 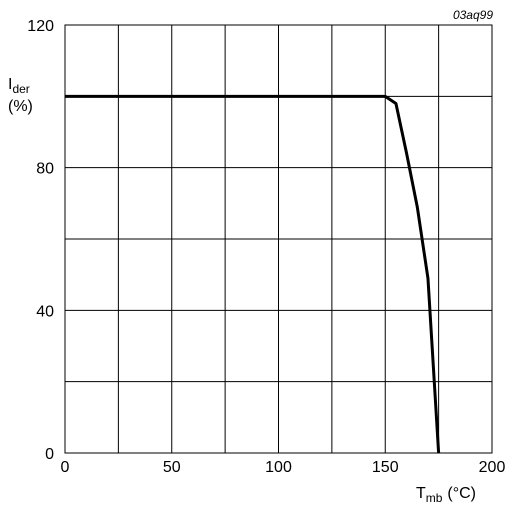 I want to click on y-tick-label: 40, so click(x=45, y=311).